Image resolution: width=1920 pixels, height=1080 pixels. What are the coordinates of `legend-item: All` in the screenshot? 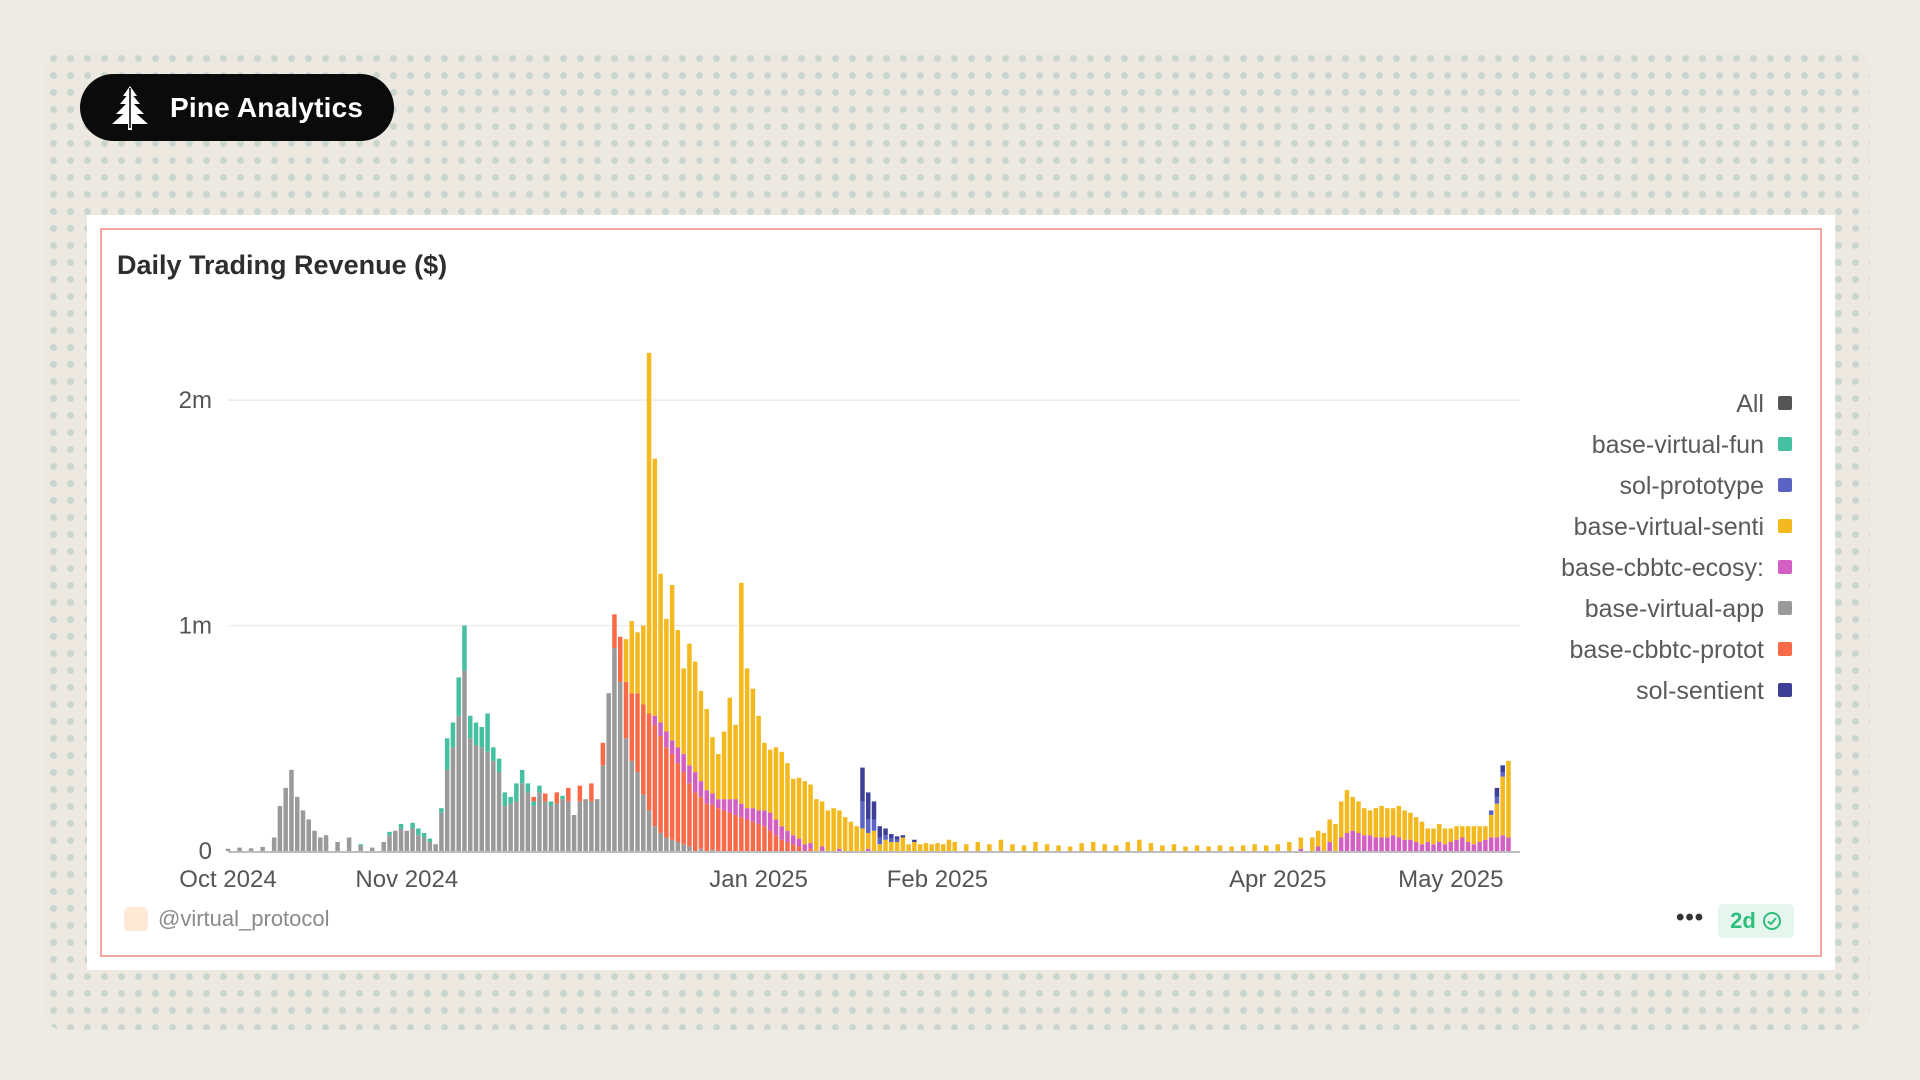 It's located at (1764, 404).